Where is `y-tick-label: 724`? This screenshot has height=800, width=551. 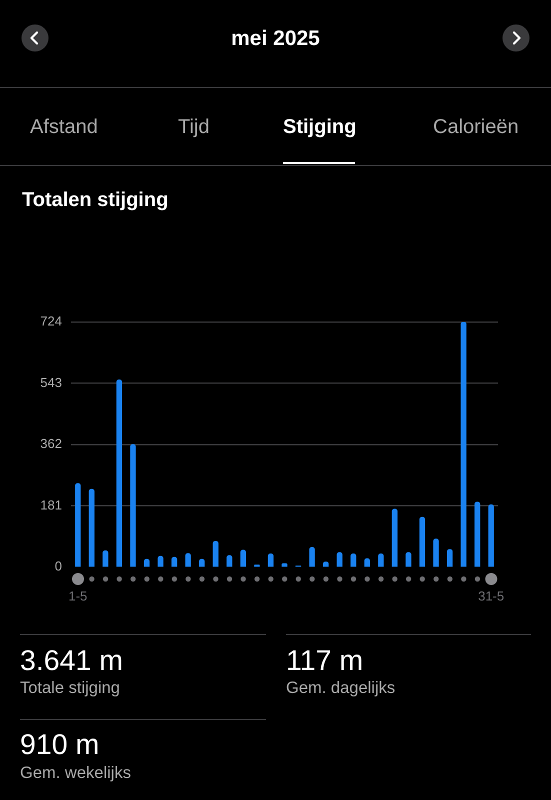
y-tick-label: 724 is located at coordinates (51, 321).